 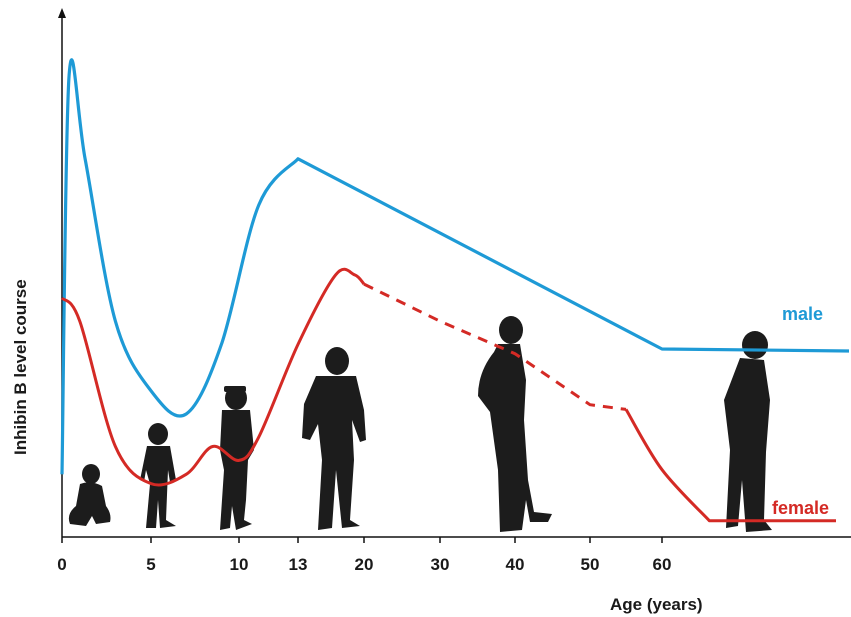 What do you see at coordinates (440, 564) in the screenshot?
I see `x-tick-label: 30` at bounding box center [440, 564].